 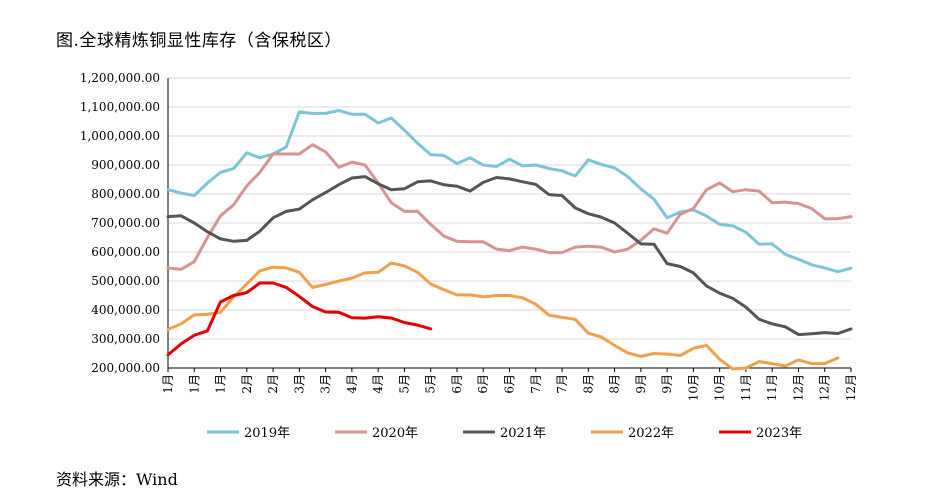 What do you see at coordinates (125, 368) in the screenshot?
I see `y-tick-label: 200,000.00` at bounding box center [125, 368].